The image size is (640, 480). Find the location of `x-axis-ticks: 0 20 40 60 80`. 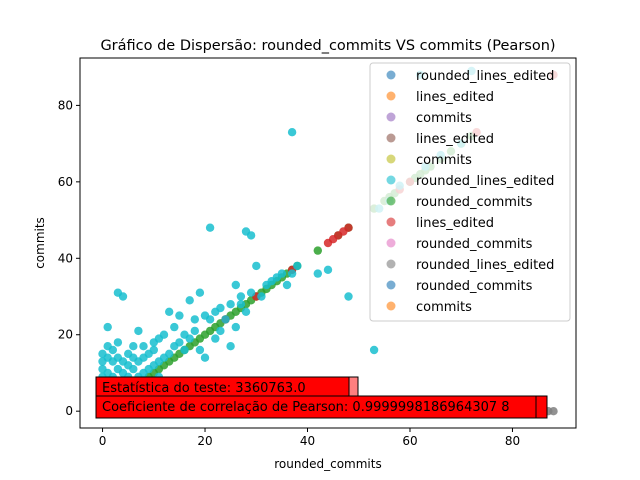

x-axis-ticks: 0 20 40 60 80 is located at coordinates (309, 438).